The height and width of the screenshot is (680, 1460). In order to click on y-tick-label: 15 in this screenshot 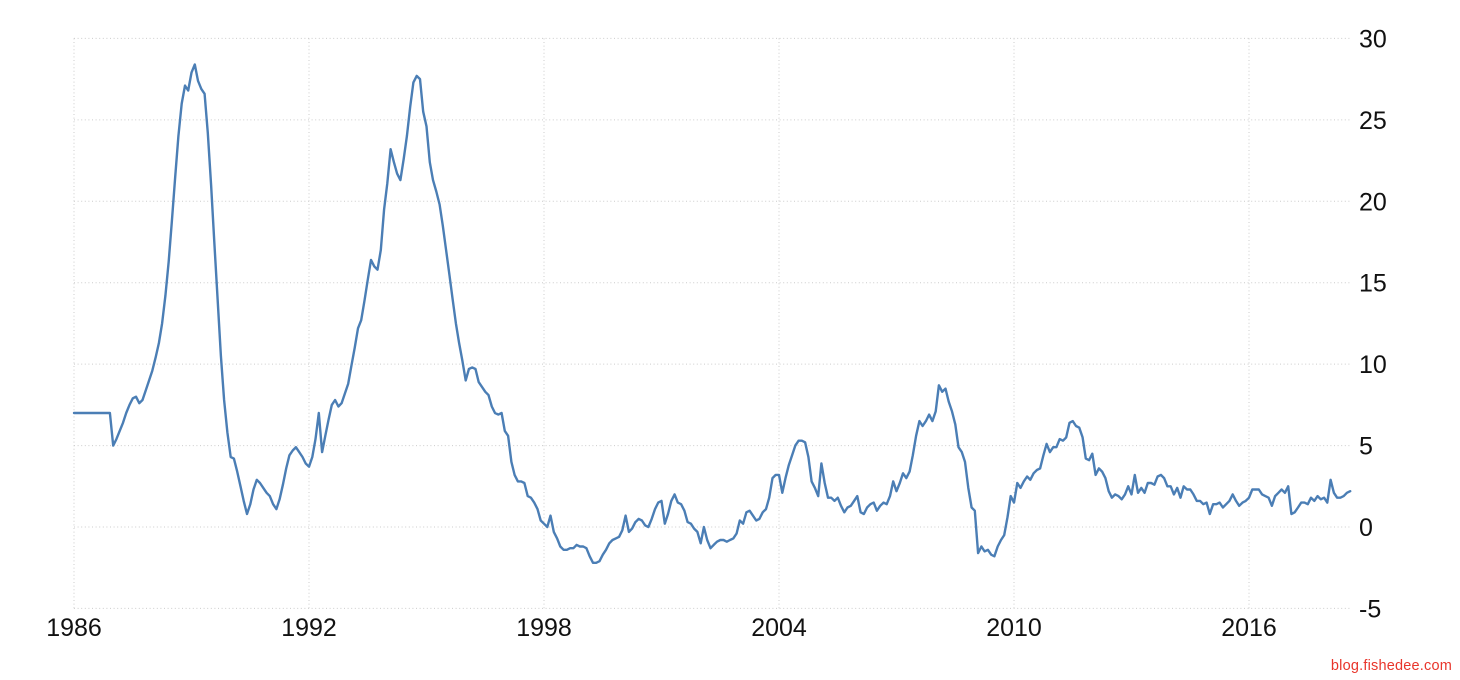, I will do `click(1373, 284)`.